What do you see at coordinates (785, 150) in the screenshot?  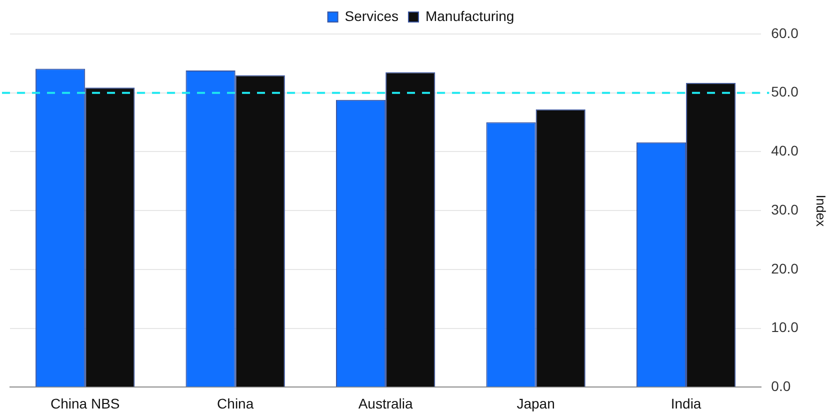 I see `y-tick-label: 40.0` at bounding box center [785, 150].